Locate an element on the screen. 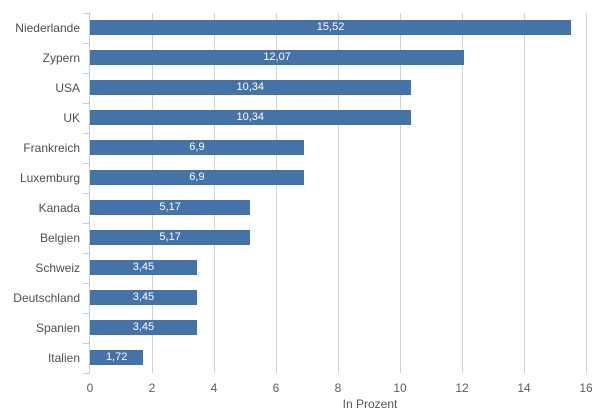  chart-row: Italien 1,72 is located at coordinates (317, 358).